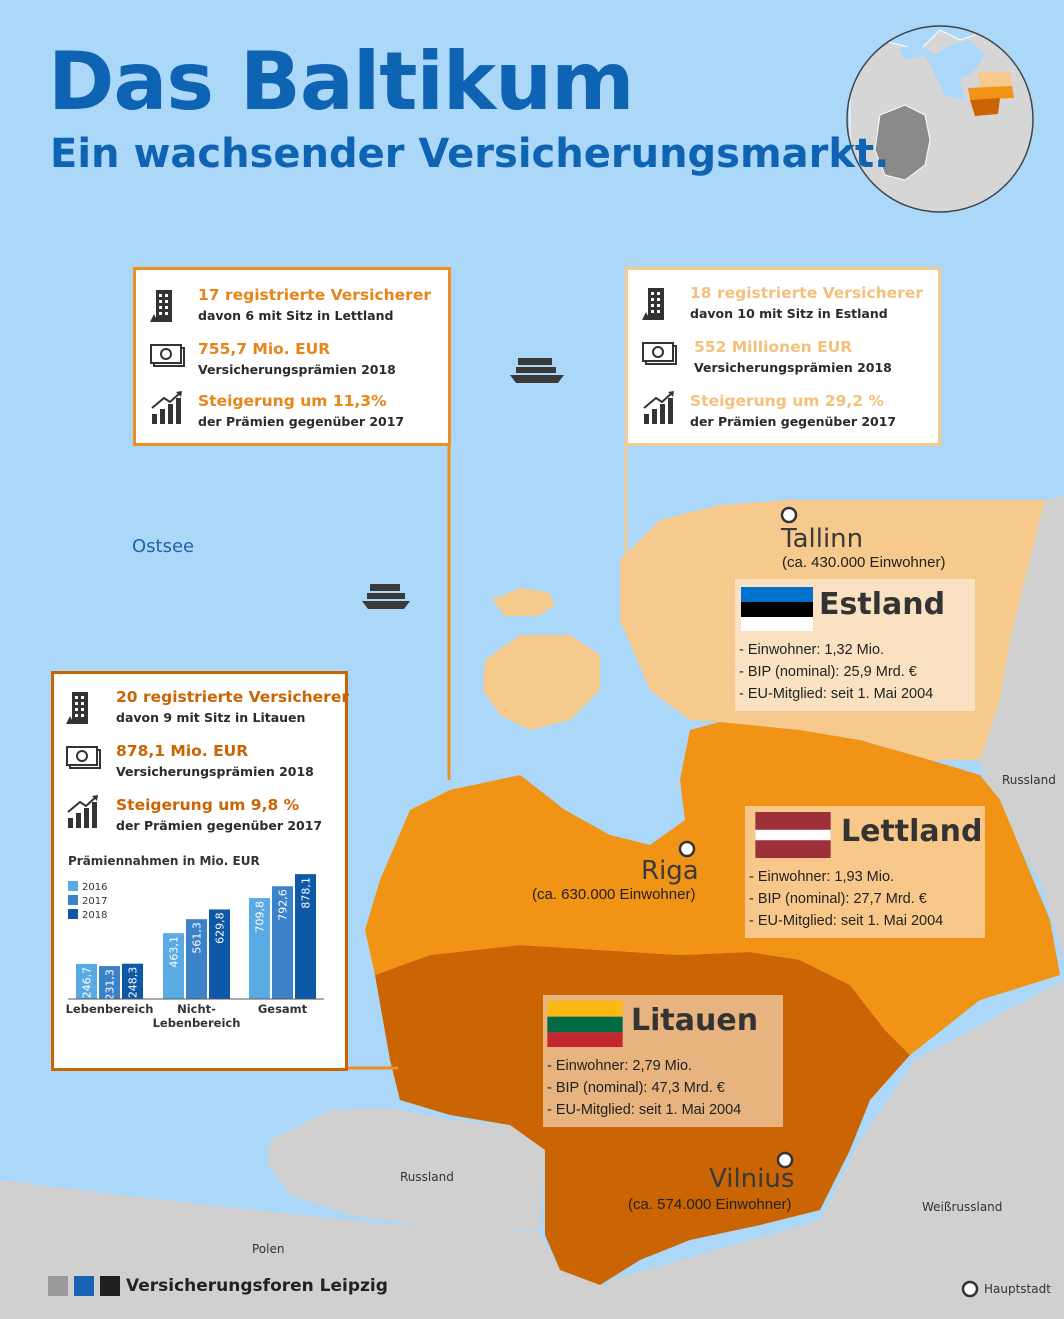 This screenshot has width=1064, height=1319. I want to click on page-subtitle: Ein wachsender Versicherungsmarkt., so click(470, 154).